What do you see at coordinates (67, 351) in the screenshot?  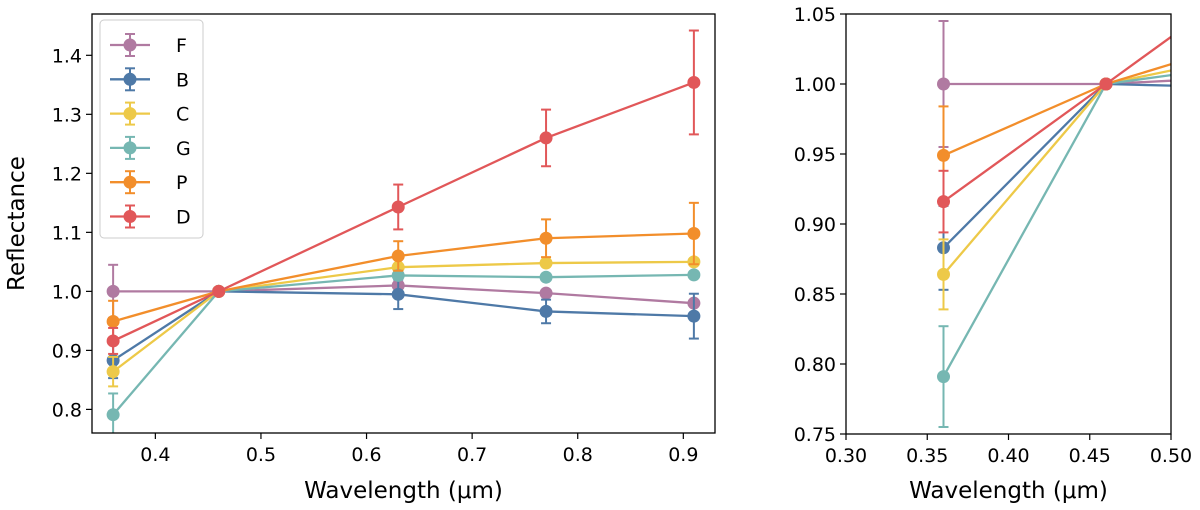 I see `left-y-tick-label: 0.9` at bounding box center [67, 351].